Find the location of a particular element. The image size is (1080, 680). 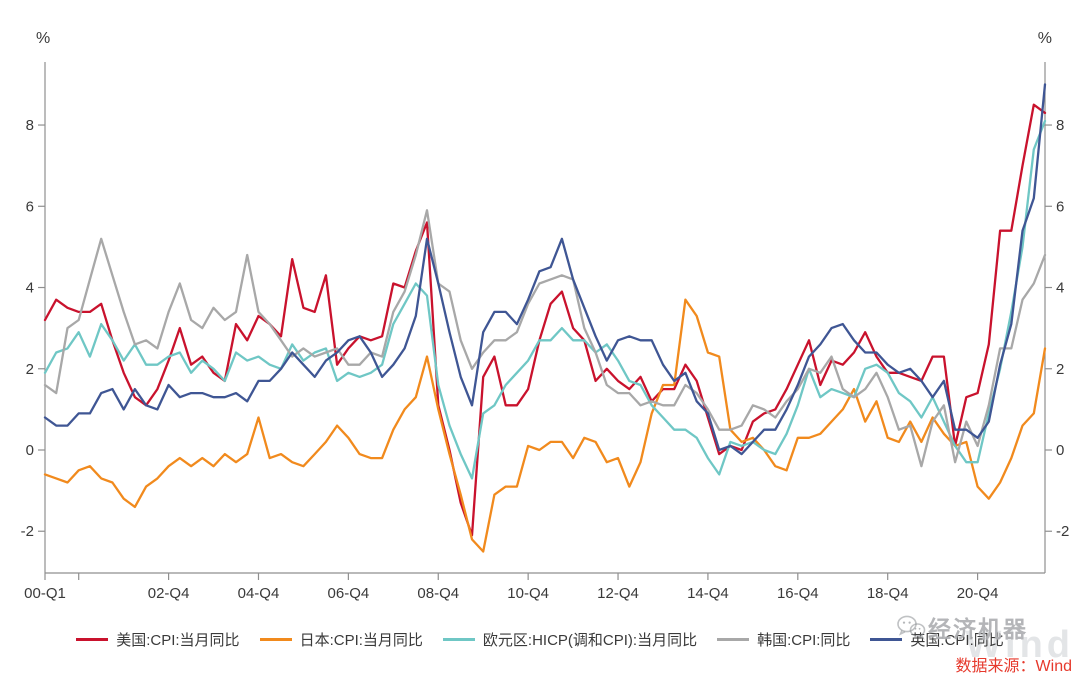

y-tick-label-right: 8 is located at coordinates (1060, 125).